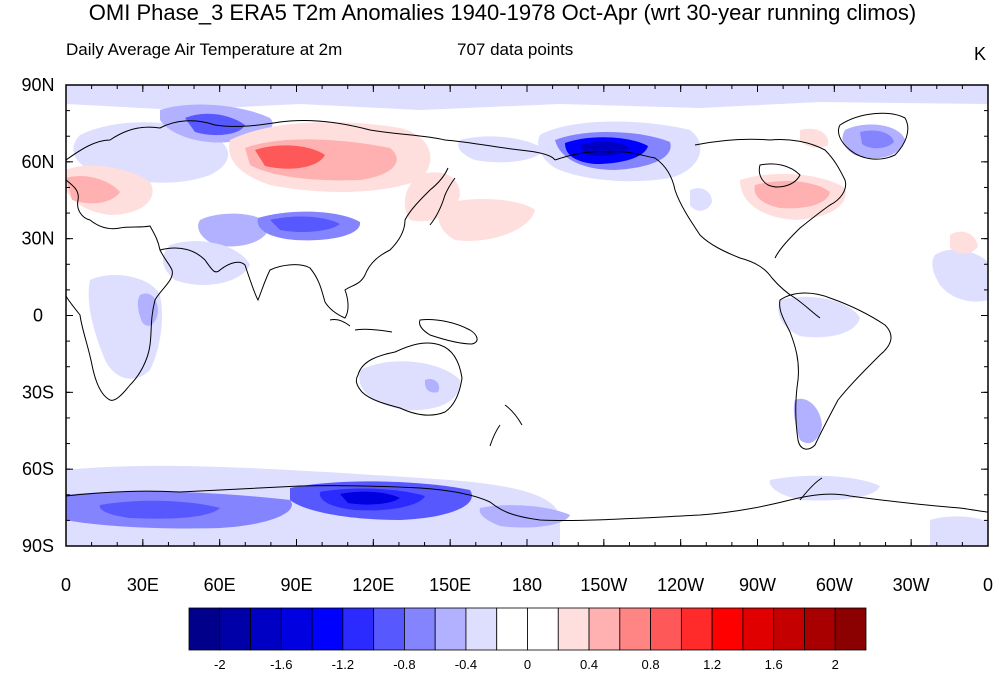  What do you see at coordinates (450, 585) in the screenshot?
I see `lon-label: 150E` at bounding box center [450, 585].